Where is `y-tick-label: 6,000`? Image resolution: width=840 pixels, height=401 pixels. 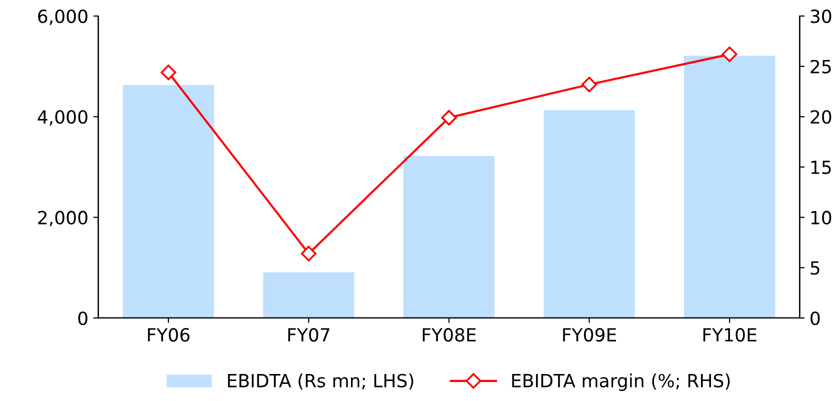
y-tick-label: 6,000 is located at coordinates (63, 17).